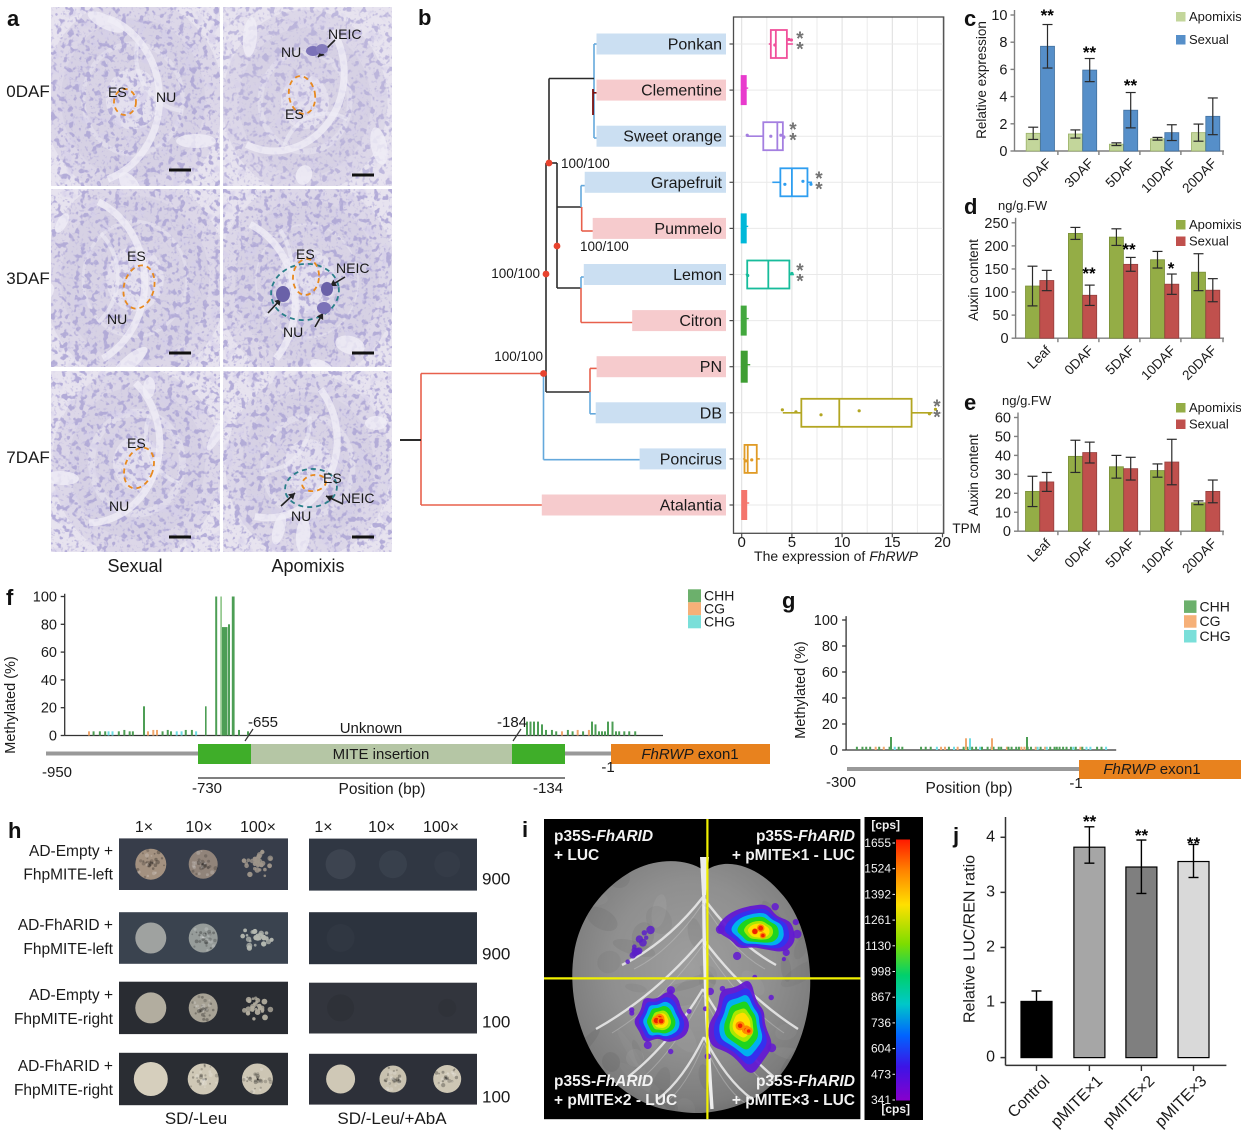 The height and width of the screenshot is (1134, 1241). Describe the element at coordinates (881, 1074) in the screenshot. I see `svg-text: 473` at that location.